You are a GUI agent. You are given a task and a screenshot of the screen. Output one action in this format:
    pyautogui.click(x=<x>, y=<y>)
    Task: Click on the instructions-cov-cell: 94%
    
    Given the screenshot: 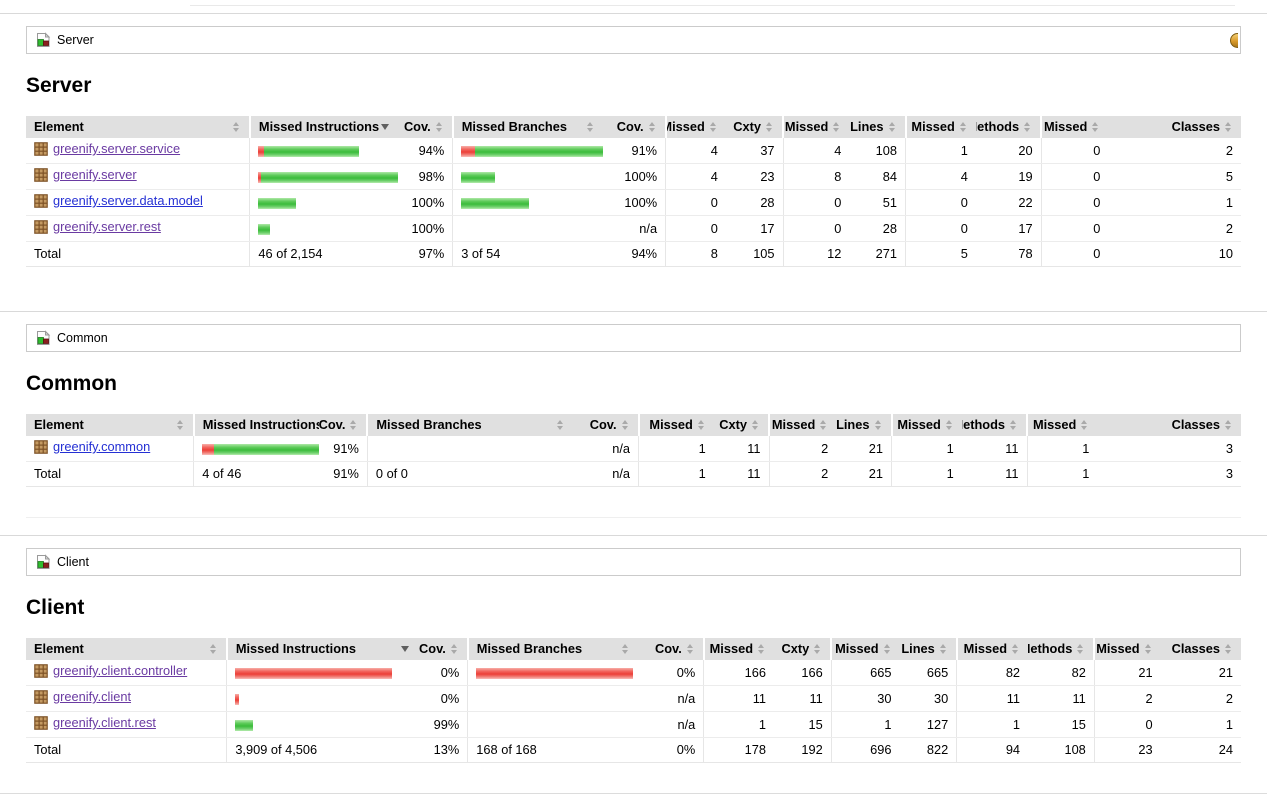 What is the action you would take?
    pyautogui.click(x=425, y=151)
    